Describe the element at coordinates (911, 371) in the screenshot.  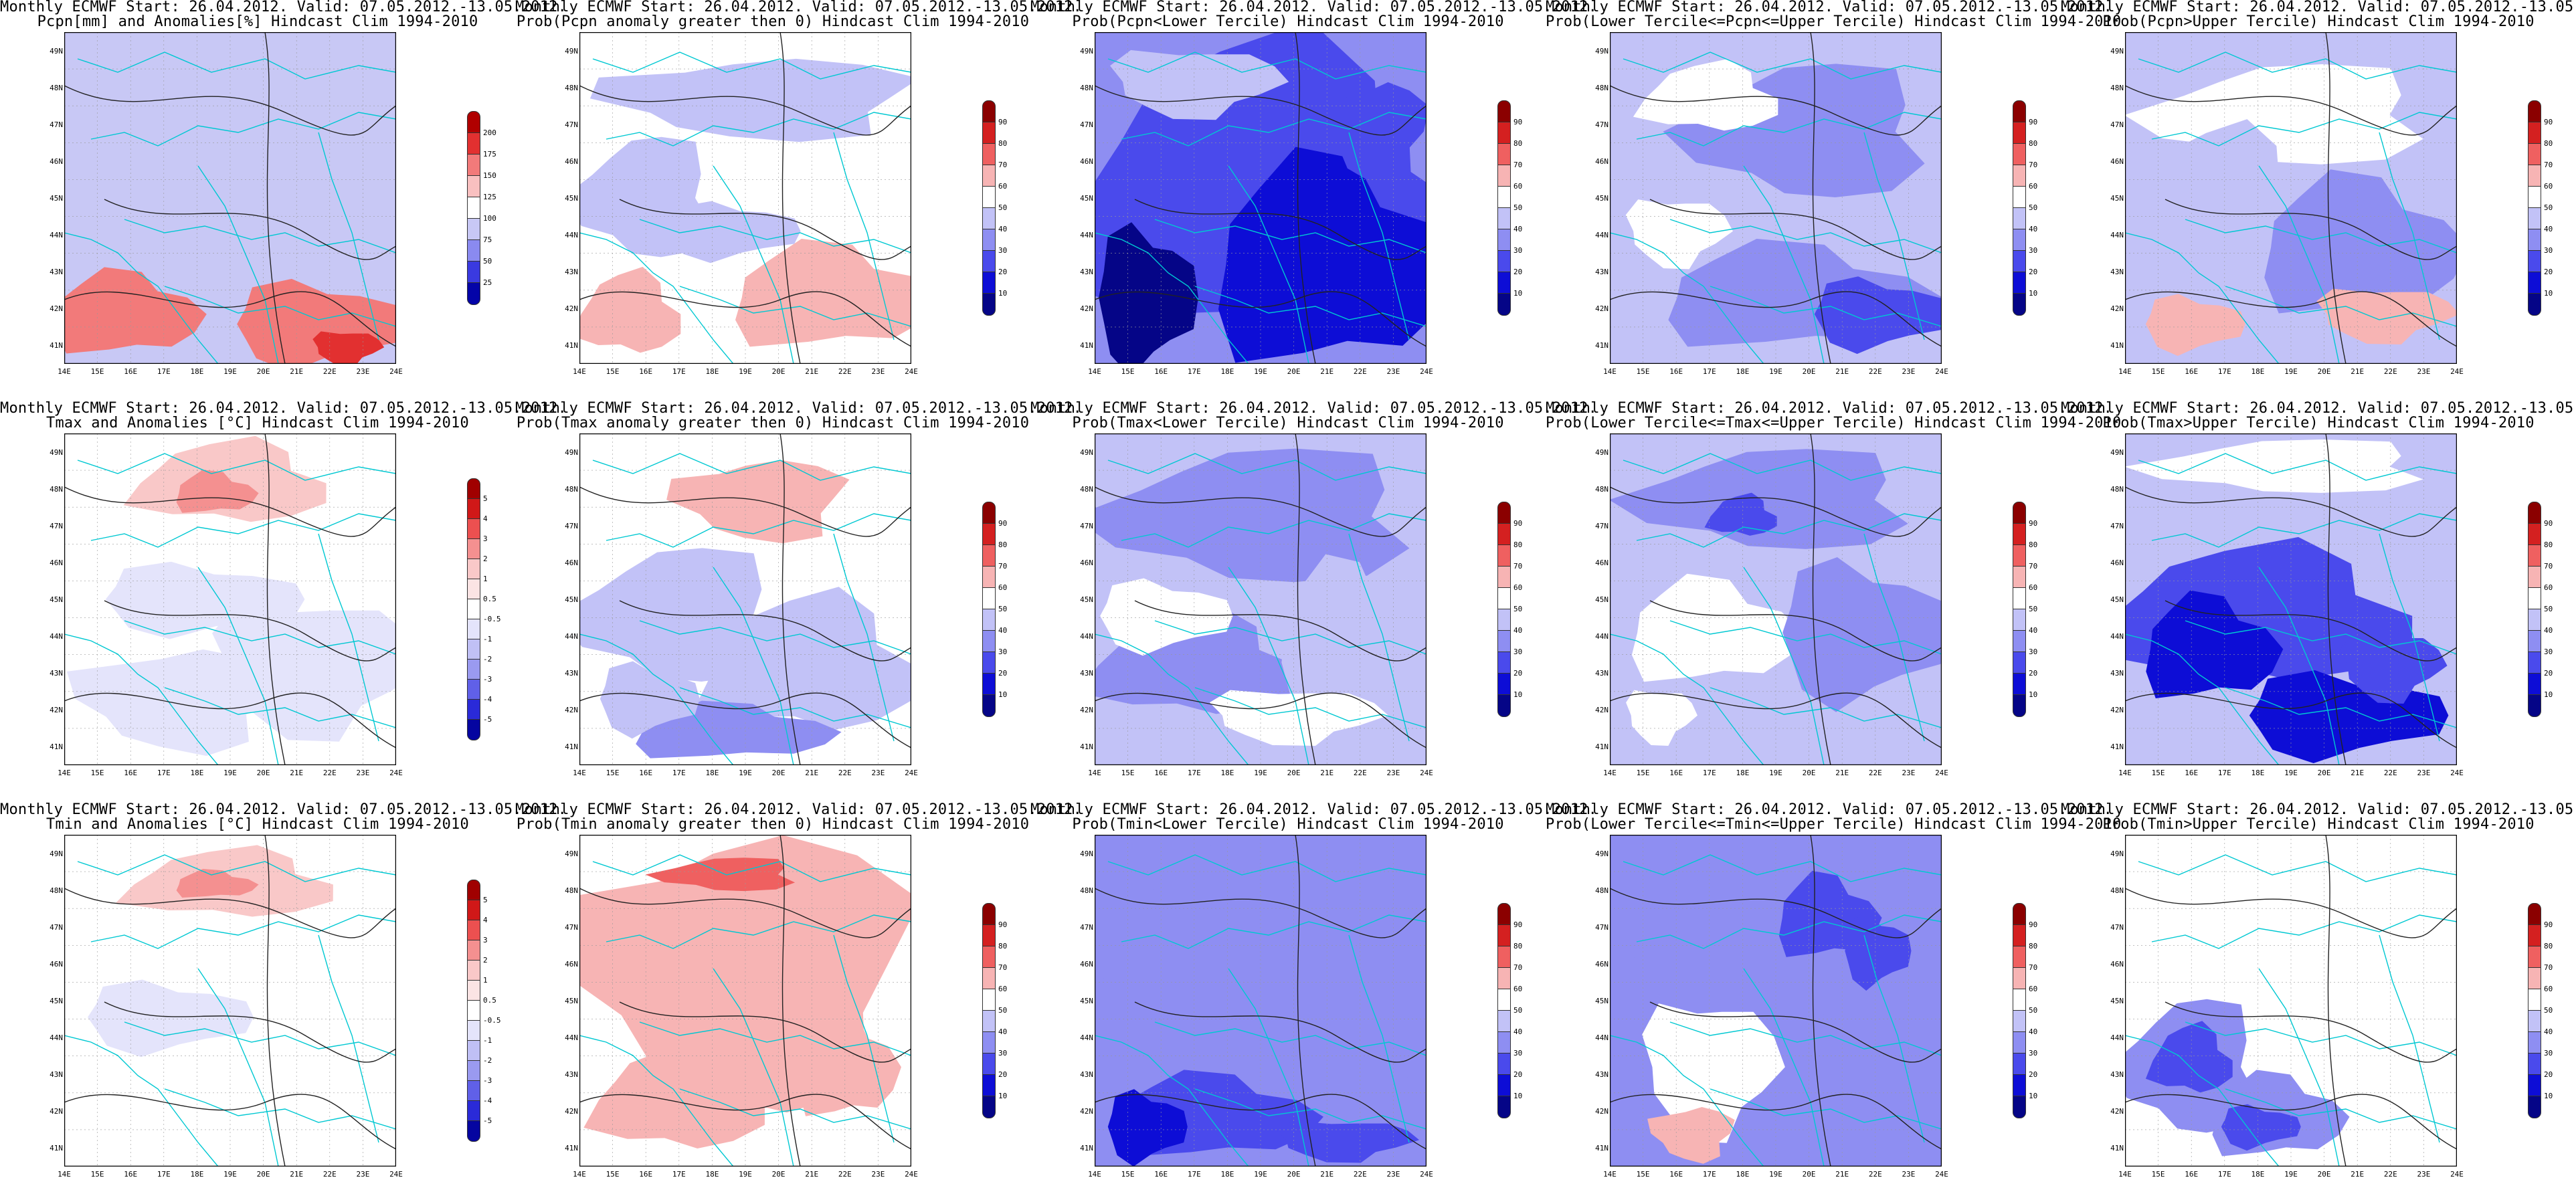
I see `lon-label: 24E` at that location.